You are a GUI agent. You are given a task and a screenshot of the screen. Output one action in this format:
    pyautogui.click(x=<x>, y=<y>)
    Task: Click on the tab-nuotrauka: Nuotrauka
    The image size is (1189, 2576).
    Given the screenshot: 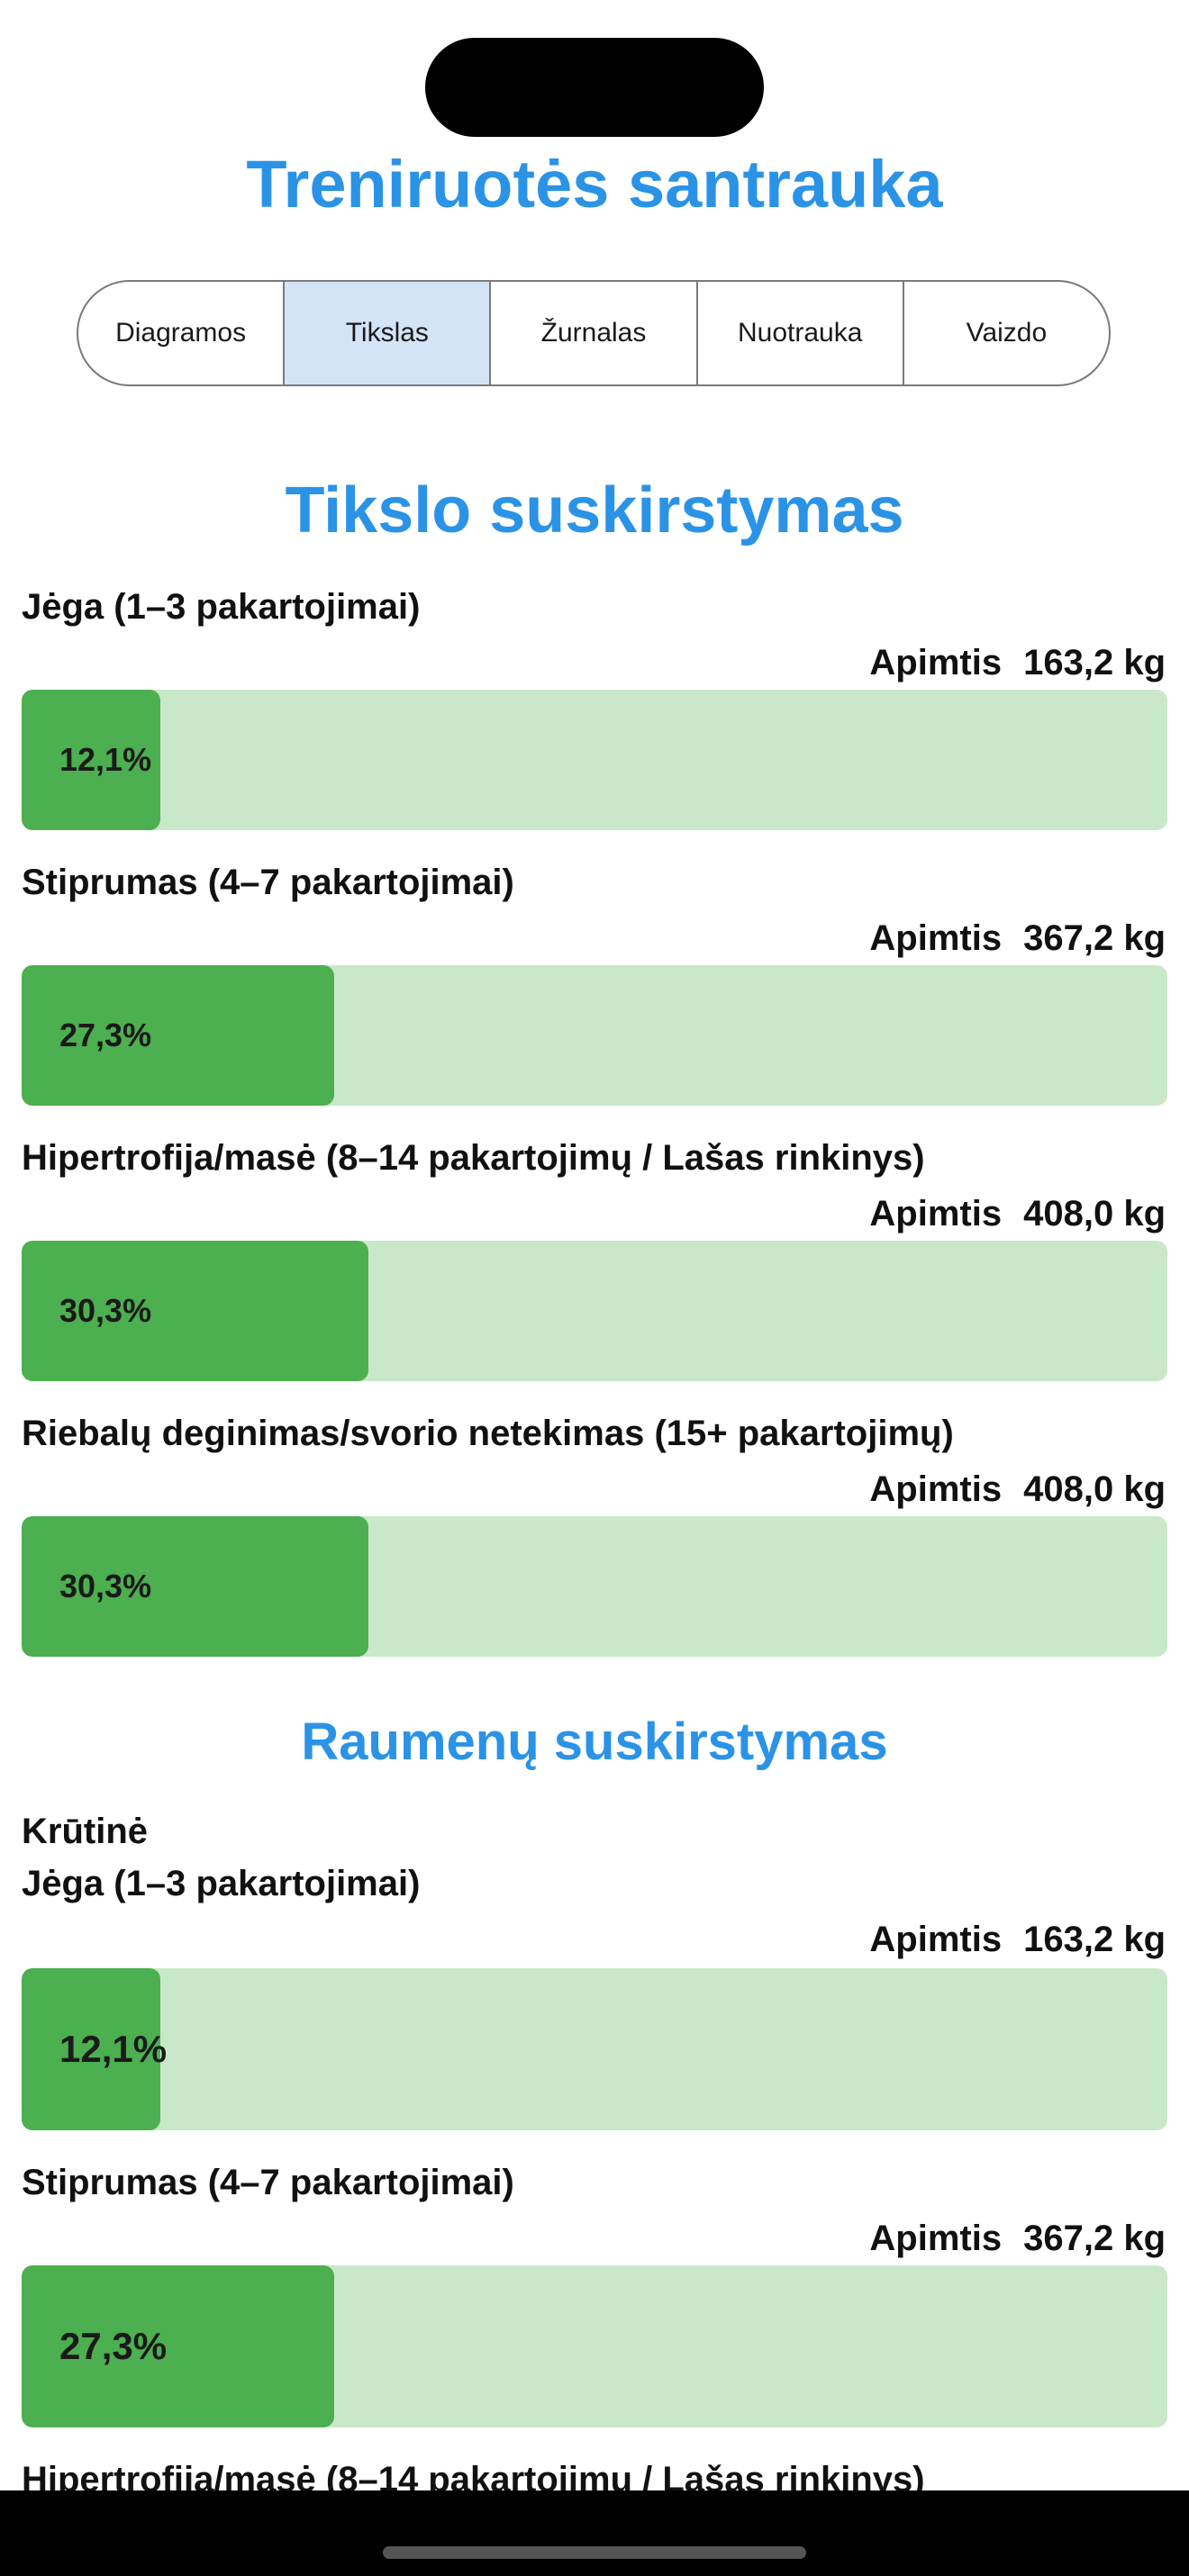 What is the action you would take?
    pyautogui.click(x=801, y=333)
    